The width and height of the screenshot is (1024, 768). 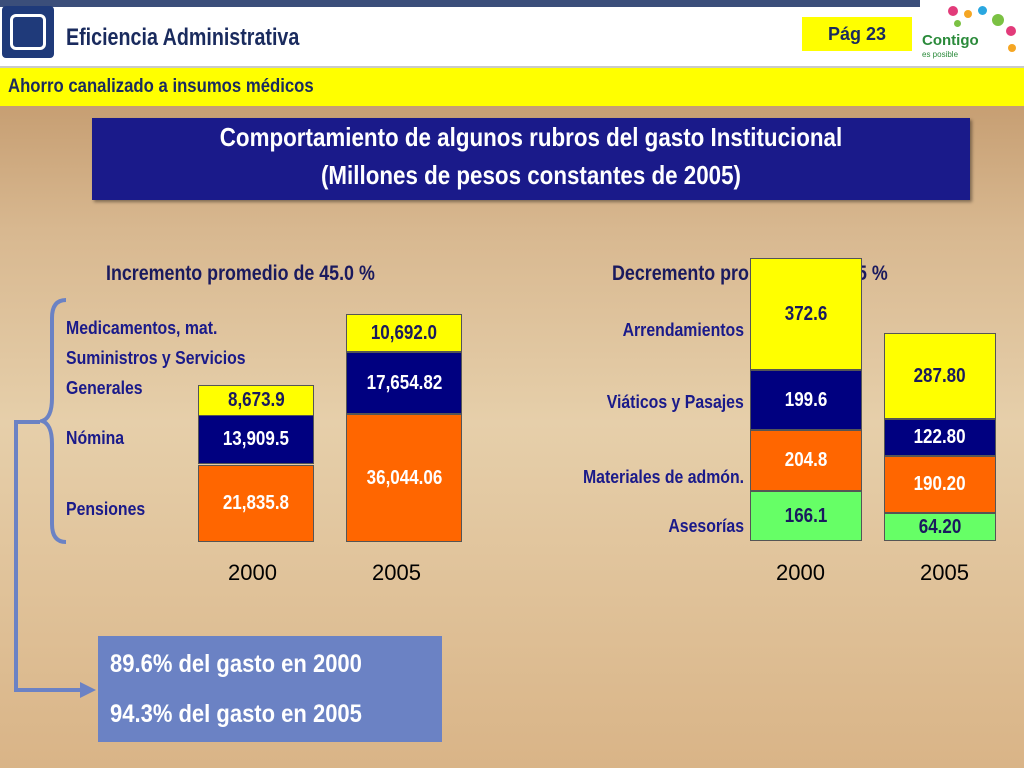 What do you see at coordinates (236, 664) in the screenshot?
I see `summary-line1: 89.6% del gasto en 2000` at bounding box center [236, 664].